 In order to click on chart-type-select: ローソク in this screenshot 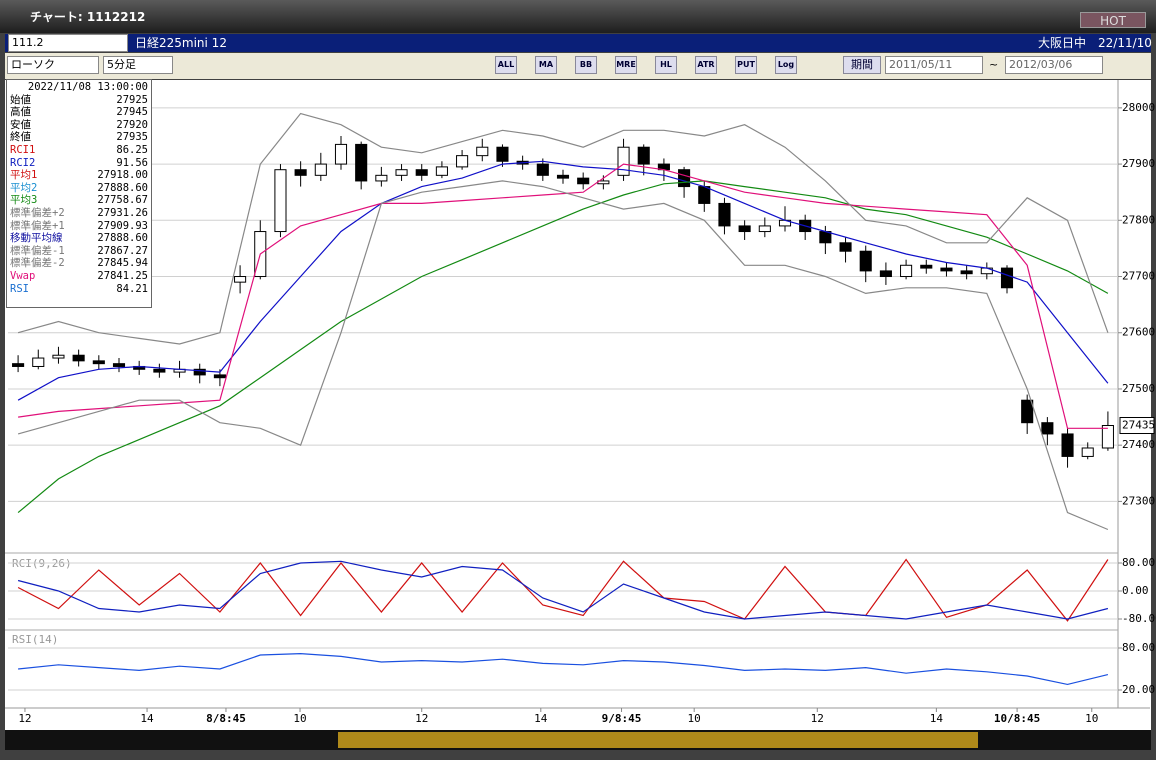, I will do `click(53, 65)`.